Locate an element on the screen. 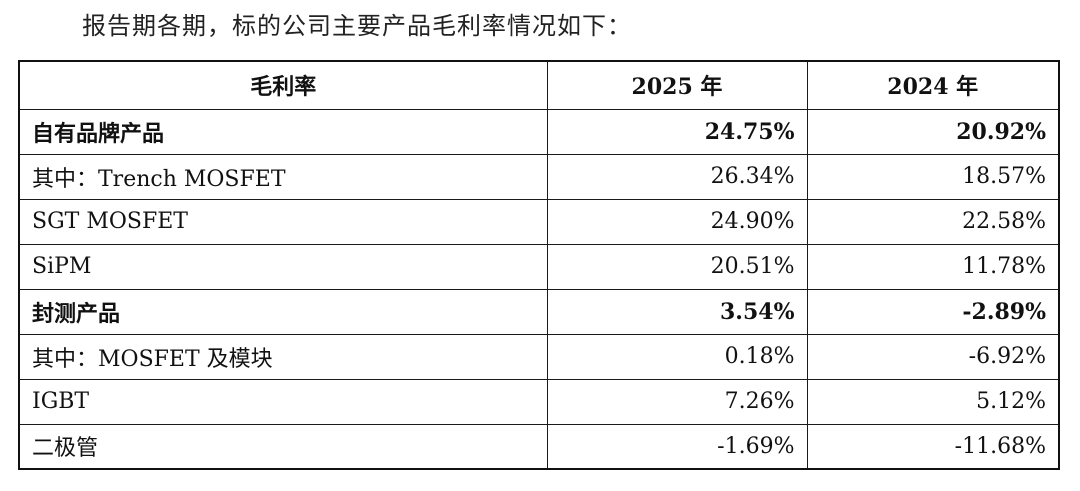  value-2024: 11.78% is located at coordinates (933, 266).